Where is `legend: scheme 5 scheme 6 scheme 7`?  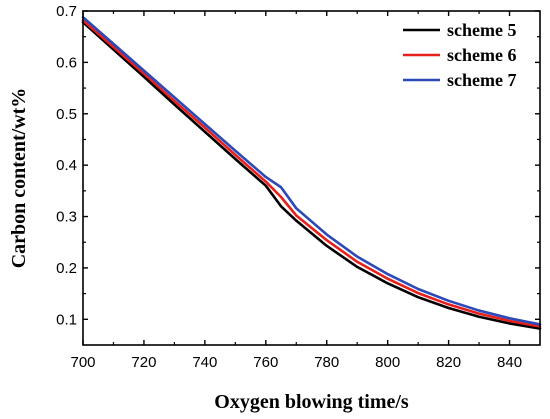 legend: scheme 5 scheme 6 scheme 7 is located at coordinates (459, 55).